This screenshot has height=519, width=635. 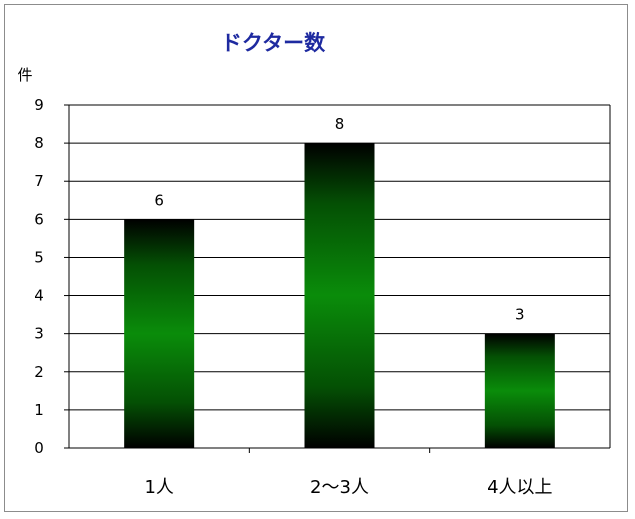 I want to click on data-label: 3, so click(x=520, y=315).